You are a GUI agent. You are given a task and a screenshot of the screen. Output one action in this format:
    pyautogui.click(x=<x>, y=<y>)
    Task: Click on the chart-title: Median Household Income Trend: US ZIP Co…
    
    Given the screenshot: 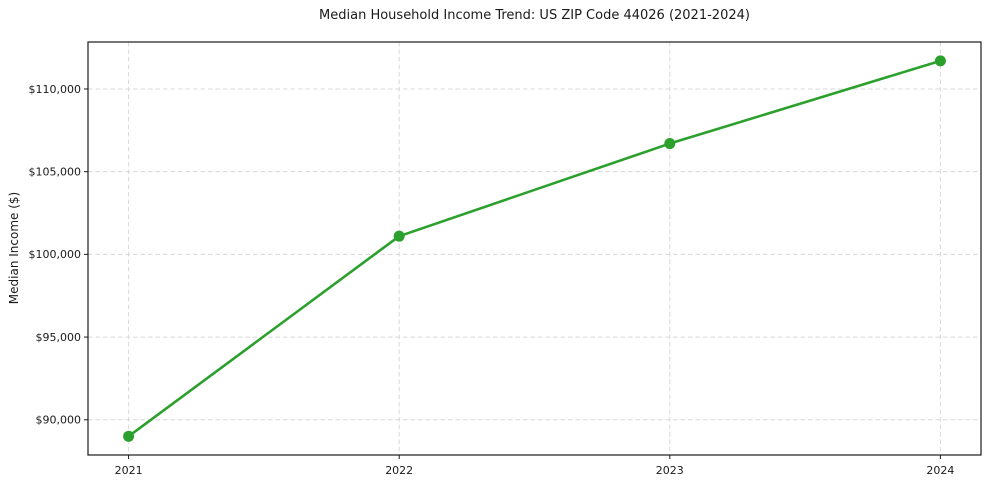 What is the action you would take?
    pyautogui.click(x=534, y=15)
    